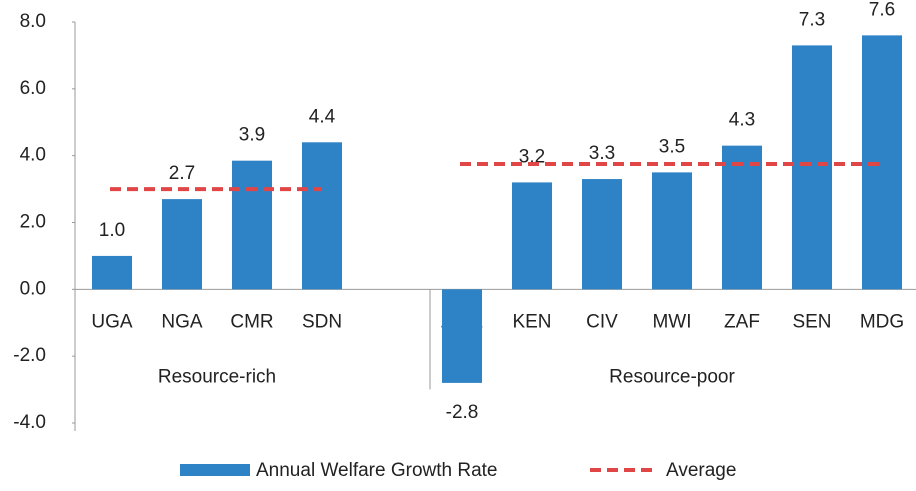 Image resolution: width=916 pixels, height=491 pixels. I want to click on y-tick-label: 2.0, so click(33, 222).